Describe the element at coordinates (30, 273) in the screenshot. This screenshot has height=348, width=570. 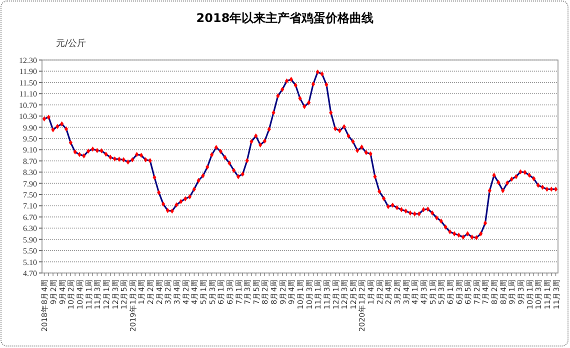
I see `y-tick-label: 4.70` at that location.